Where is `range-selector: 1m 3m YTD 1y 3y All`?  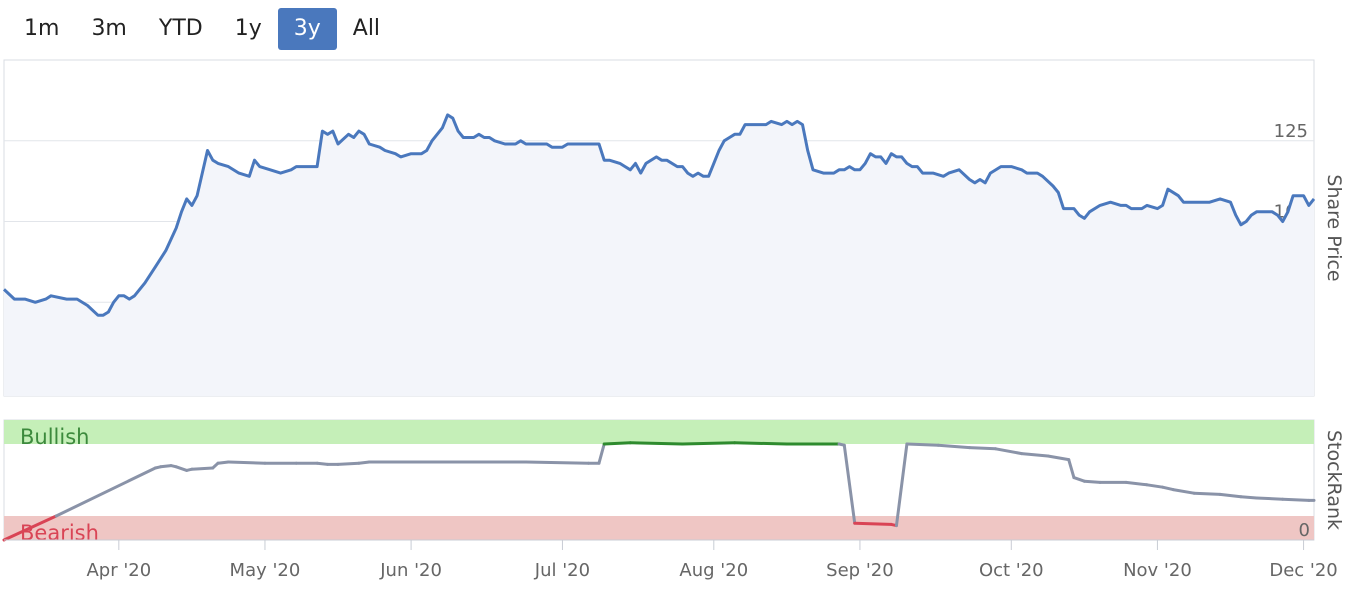 range-selector: 1m 3m YTD 1y 3y All is located at coordinates (202, 30).